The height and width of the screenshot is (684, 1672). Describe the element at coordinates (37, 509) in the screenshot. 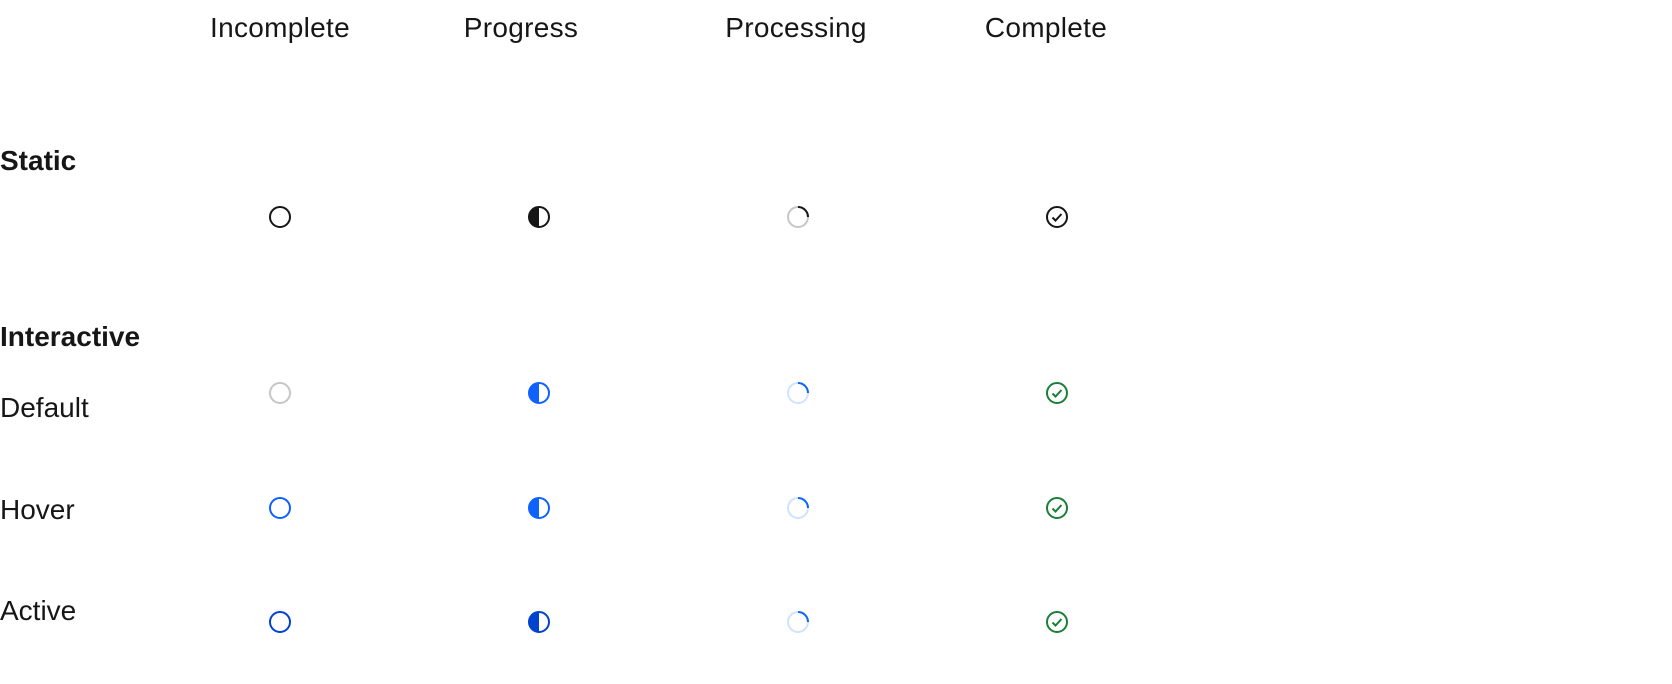

I see `row-label-hover: Hover` at that location.